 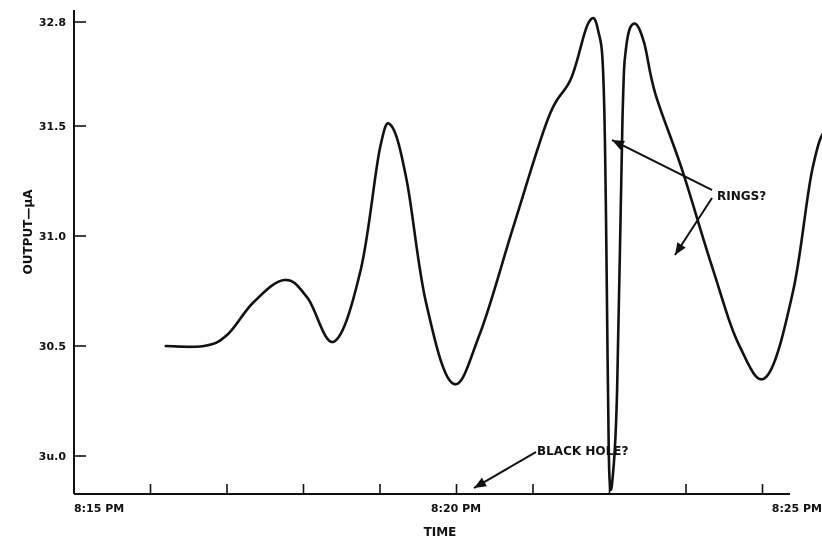 What do you see at coordinates (480, 482) in the screenshot?
I see `arrow-black-hole-head` at bounding box center [480, 482].